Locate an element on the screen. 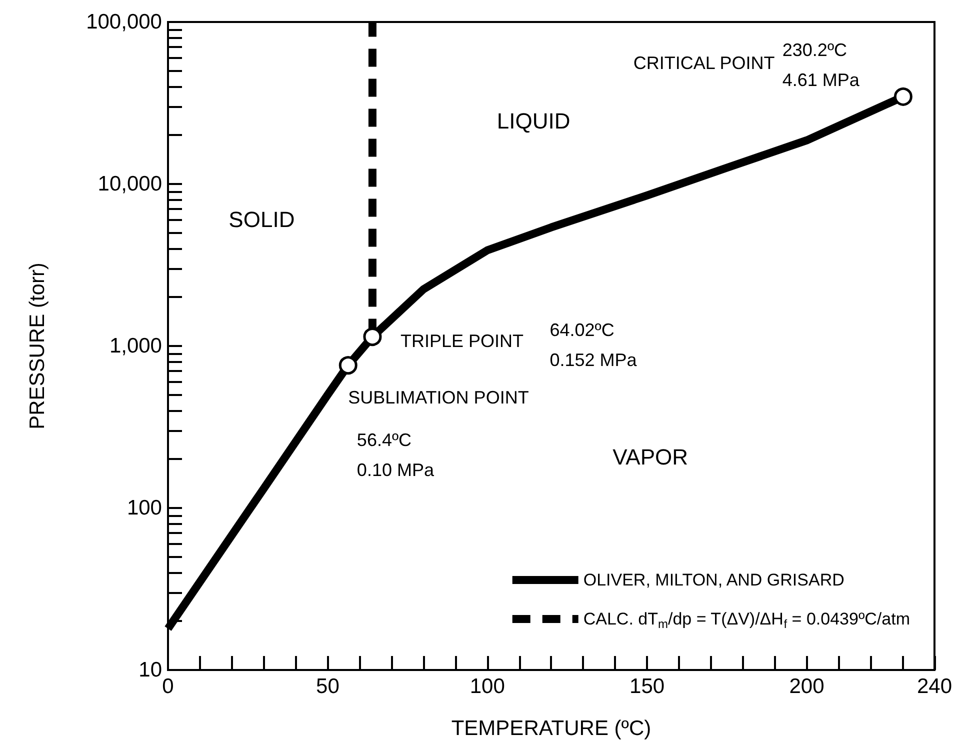  y-tick-label: 10,000 is located at coordinates (130, 184).